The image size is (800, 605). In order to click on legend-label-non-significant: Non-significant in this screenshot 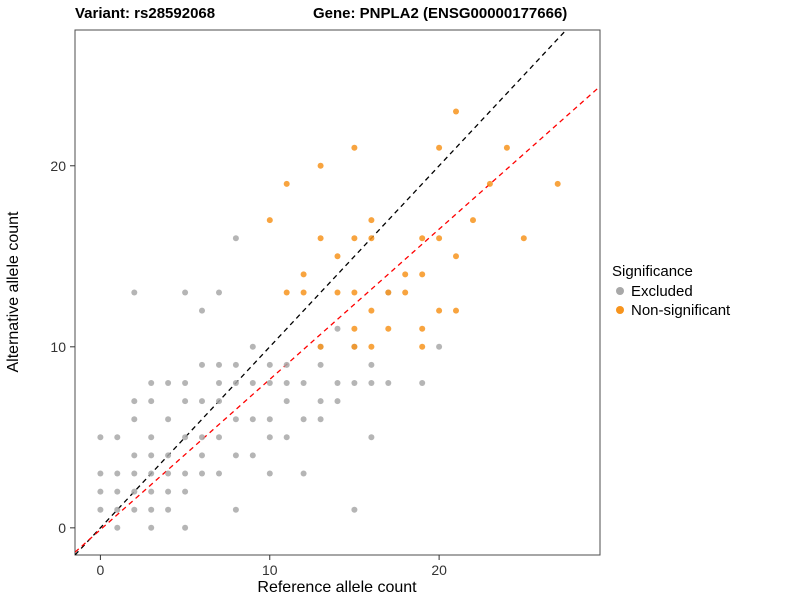, I will do `click(681, 310)`.